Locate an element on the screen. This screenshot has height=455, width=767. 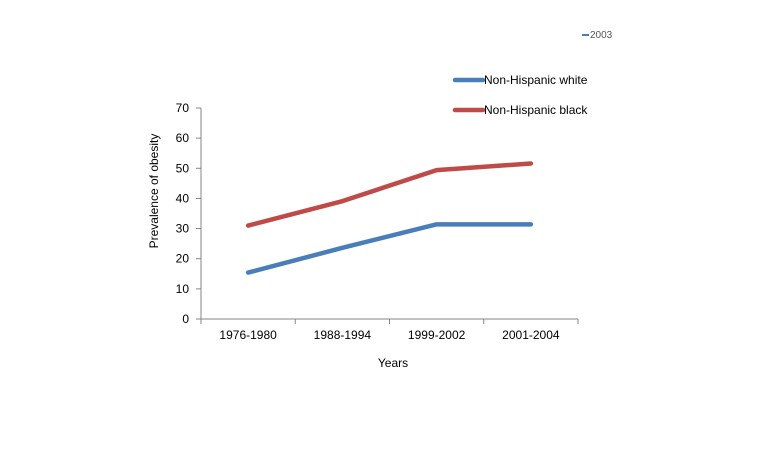
stray-legend-fragment: 2003 is located at coordinates (597, 35).